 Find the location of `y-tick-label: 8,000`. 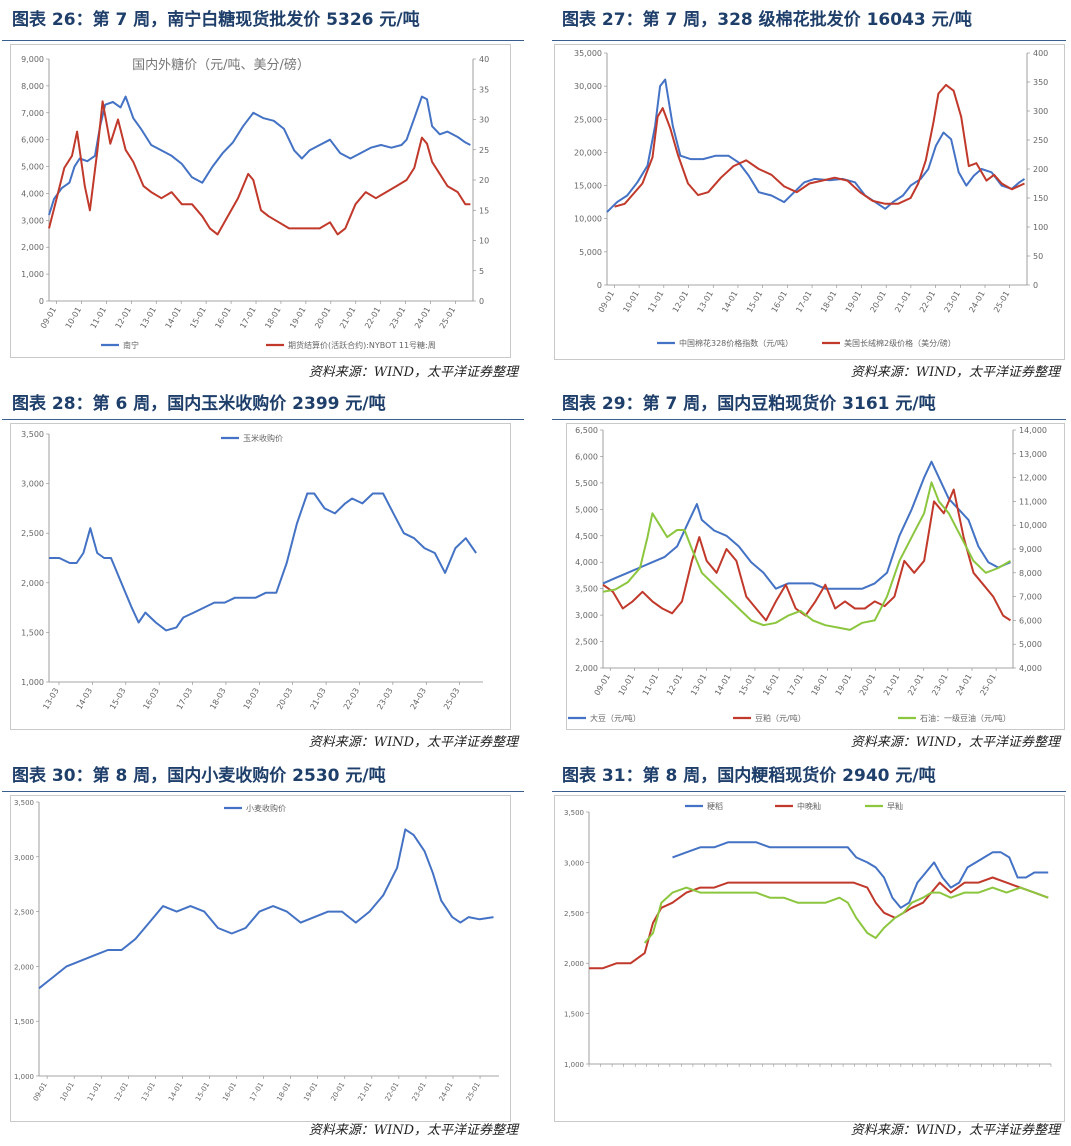

y-tick-label: 8,000 is located at coordinates (32, 86).